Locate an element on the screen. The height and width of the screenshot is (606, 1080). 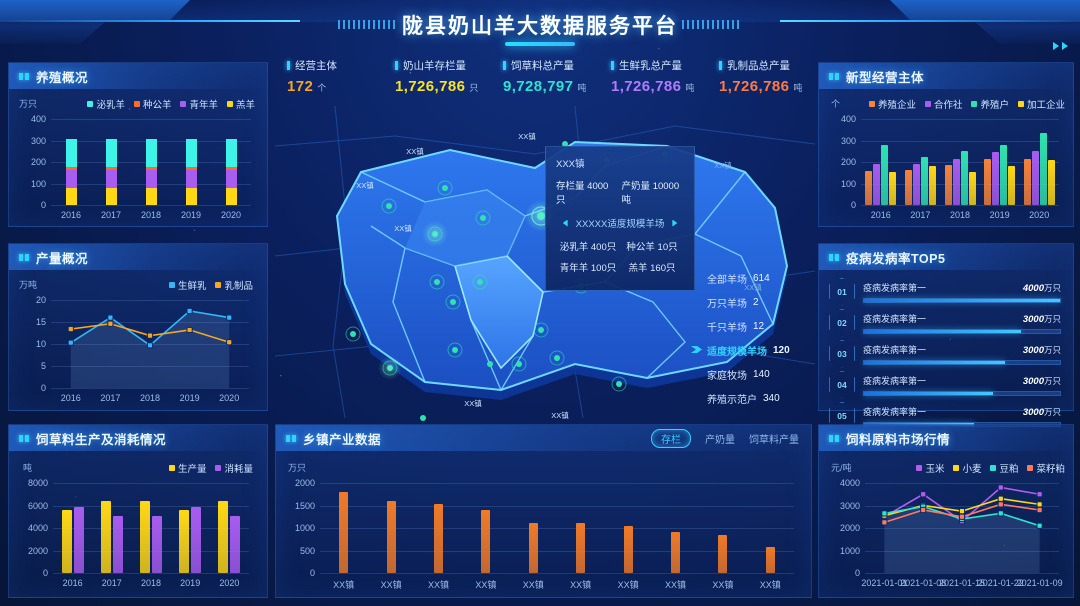
legend-item: 种公羊 is located at coordinates (152, 104).